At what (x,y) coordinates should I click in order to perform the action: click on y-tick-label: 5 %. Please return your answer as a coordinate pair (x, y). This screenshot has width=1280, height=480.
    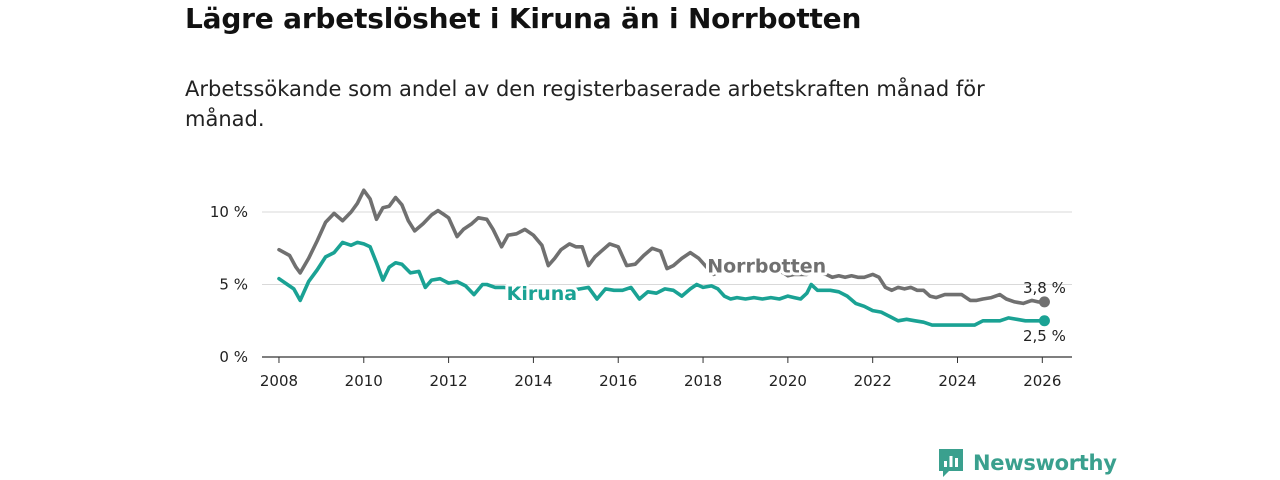
    Looking at the image, I should click on (233, 285).